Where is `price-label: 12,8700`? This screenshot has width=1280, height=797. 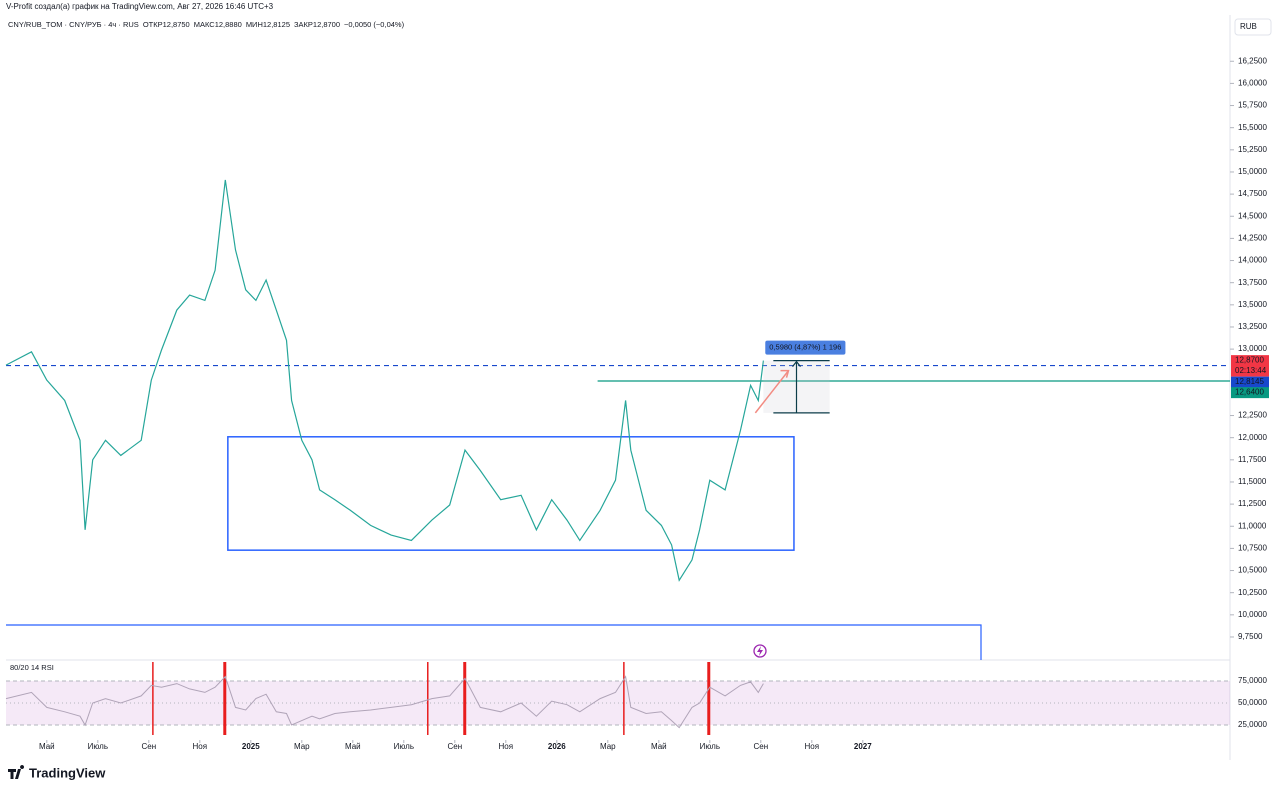
price-label: 12,8700 is located at coordinates (1249, 360).